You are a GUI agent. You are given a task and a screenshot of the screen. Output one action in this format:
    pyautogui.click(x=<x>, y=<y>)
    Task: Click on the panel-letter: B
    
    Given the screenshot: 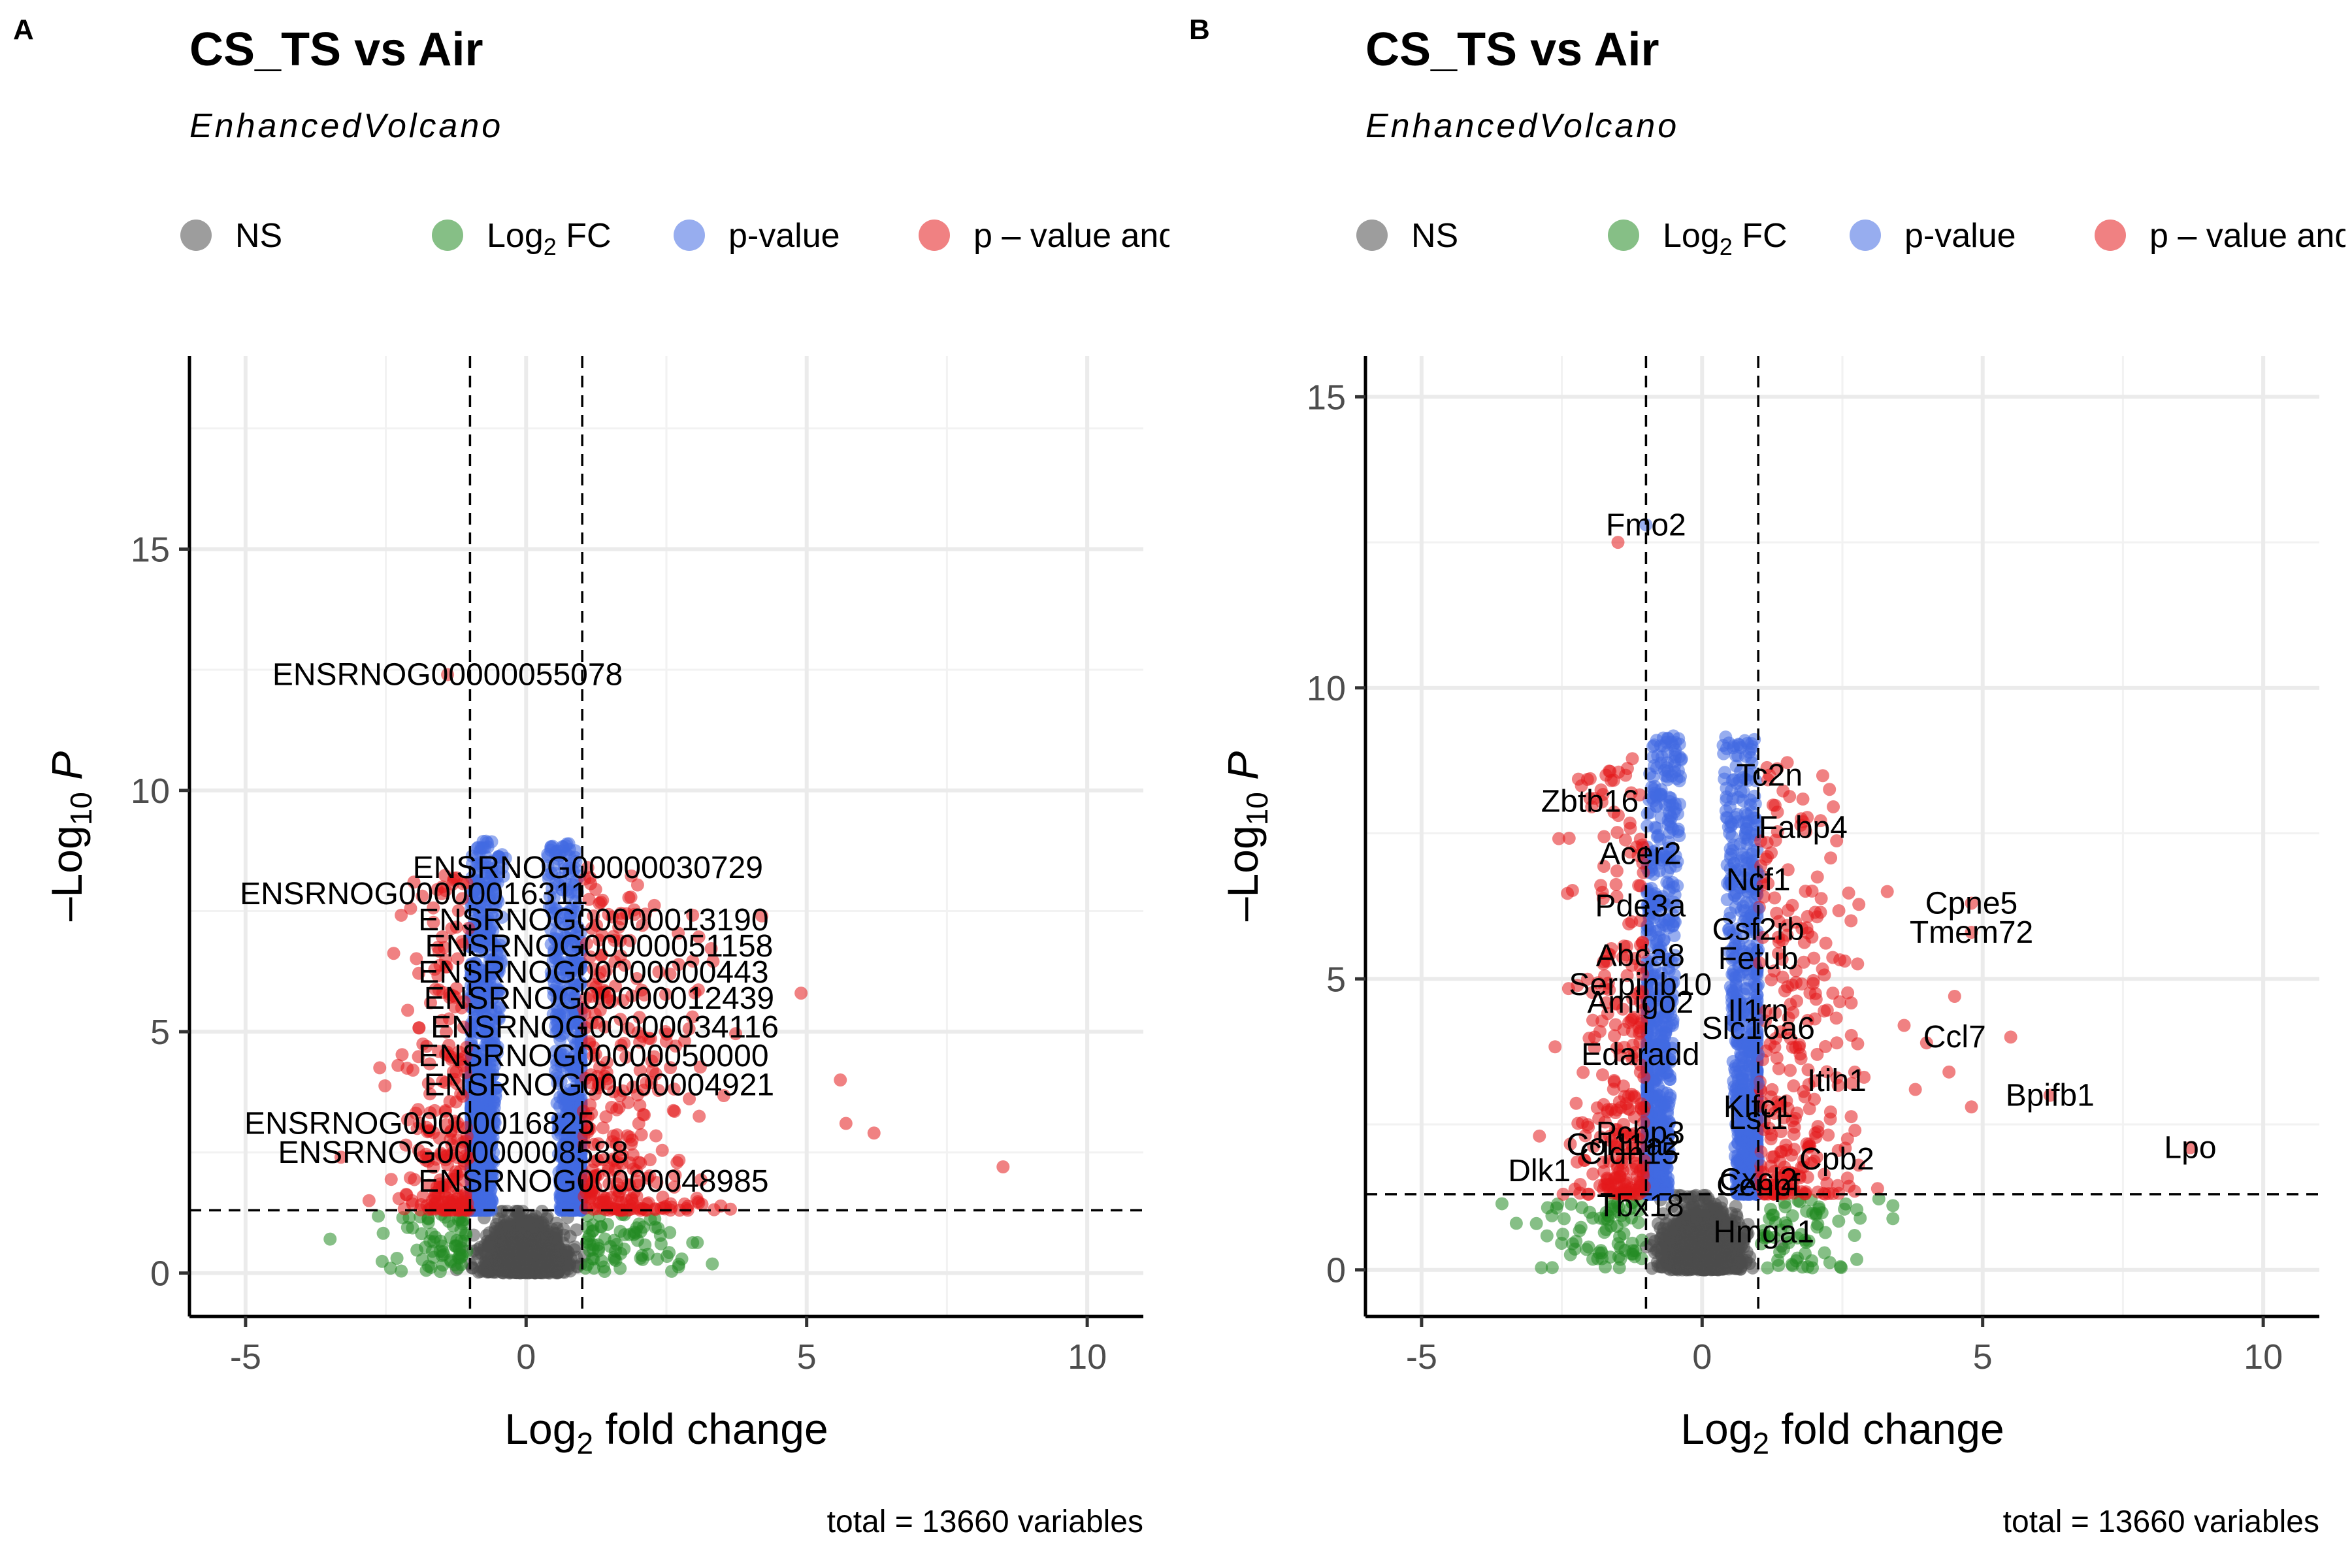 What is the action you would take?
    pyautogui.click(x=1199, y=30)
    